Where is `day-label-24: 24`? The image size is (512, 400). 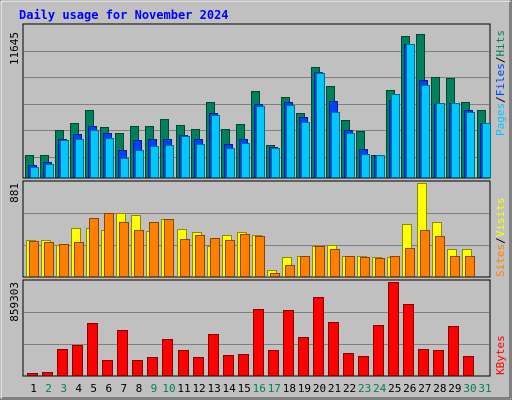 day-label-24: 24 is located at coordinates (380, 388).